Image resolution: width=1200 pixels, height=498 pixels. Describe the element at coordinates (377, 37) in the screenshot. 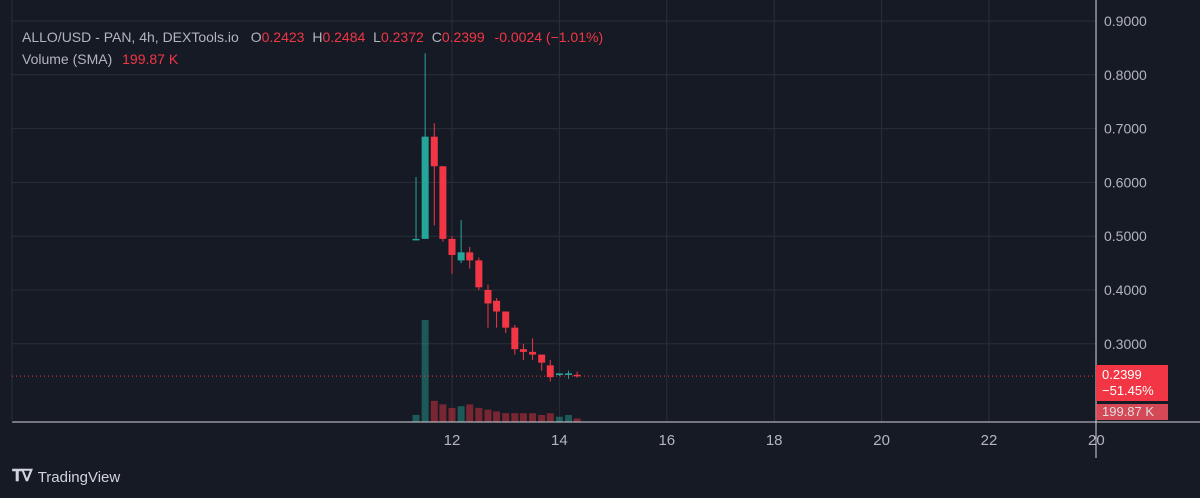

I see `low-label: L` at that location.